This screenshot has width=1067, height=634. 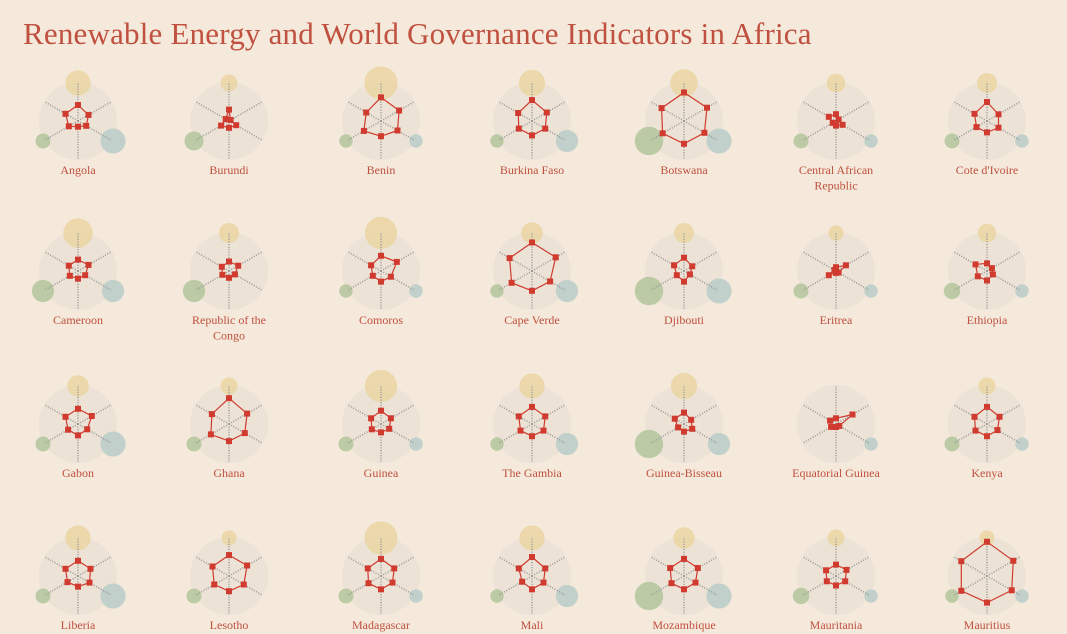 What do you see at coordinates (683, 123) in the screenshot?
I see `radar-botswana: Botswana` at bounding box center [683, 123].